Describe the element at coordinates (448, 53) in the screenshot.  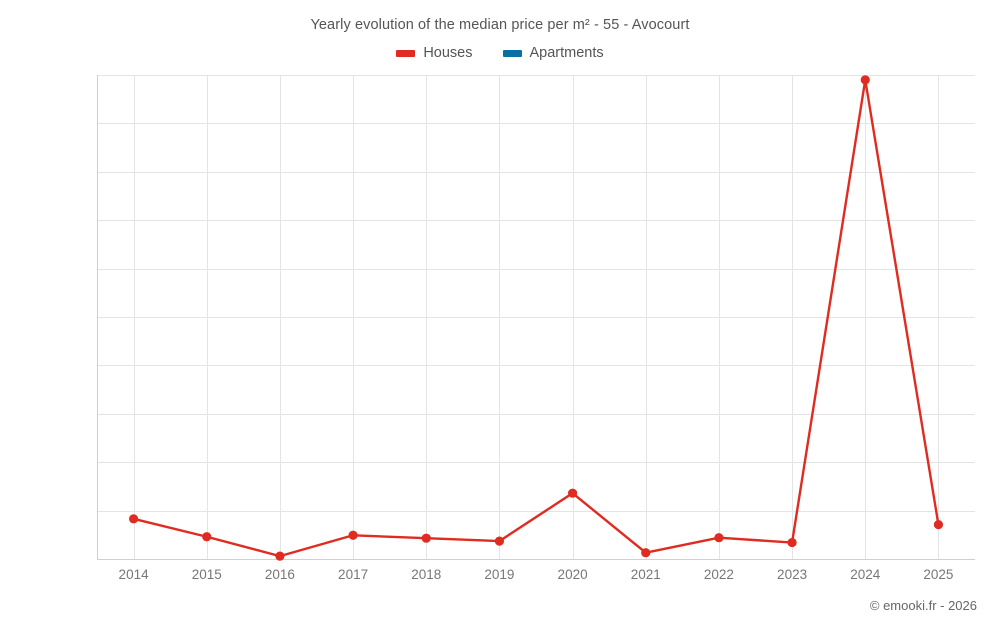
I see `legend-label-houses: Houses` at that location.